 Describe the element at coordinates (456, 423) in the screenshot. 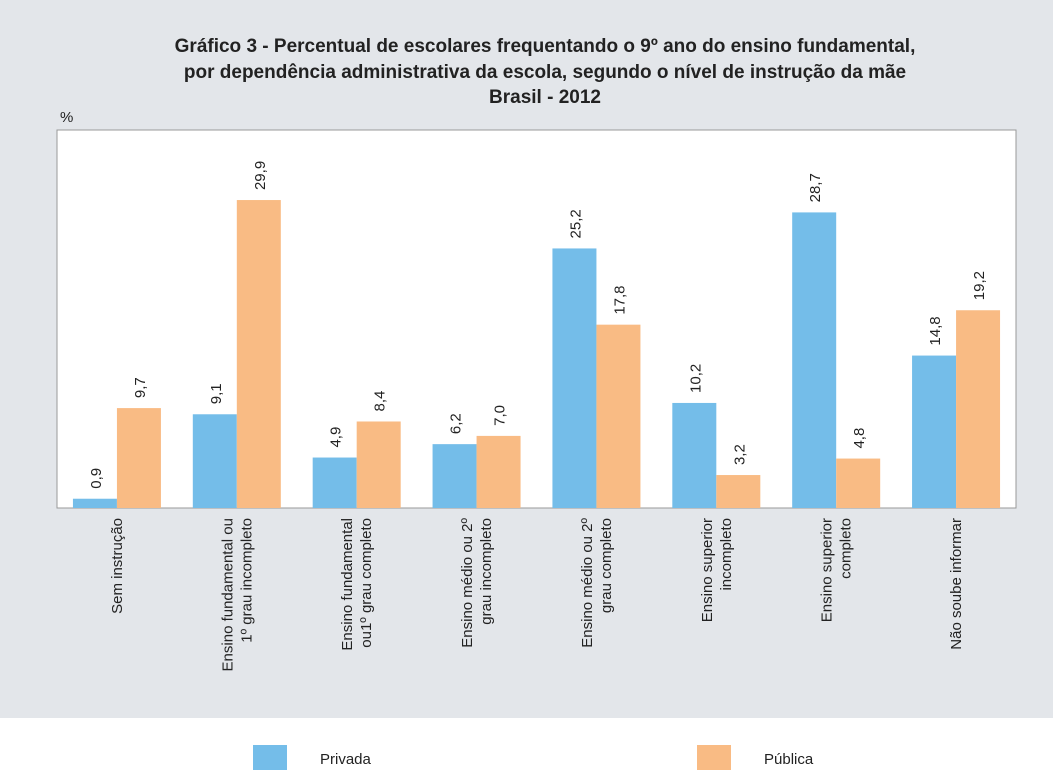

I see `data-label: 6,2` at that location.